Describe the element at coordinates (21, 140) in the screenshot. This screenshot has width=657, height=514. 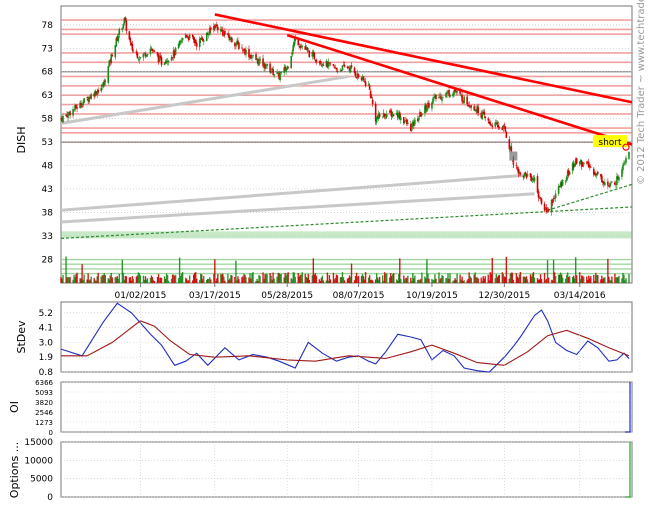
I see `price-y-label: DISH` at that location.